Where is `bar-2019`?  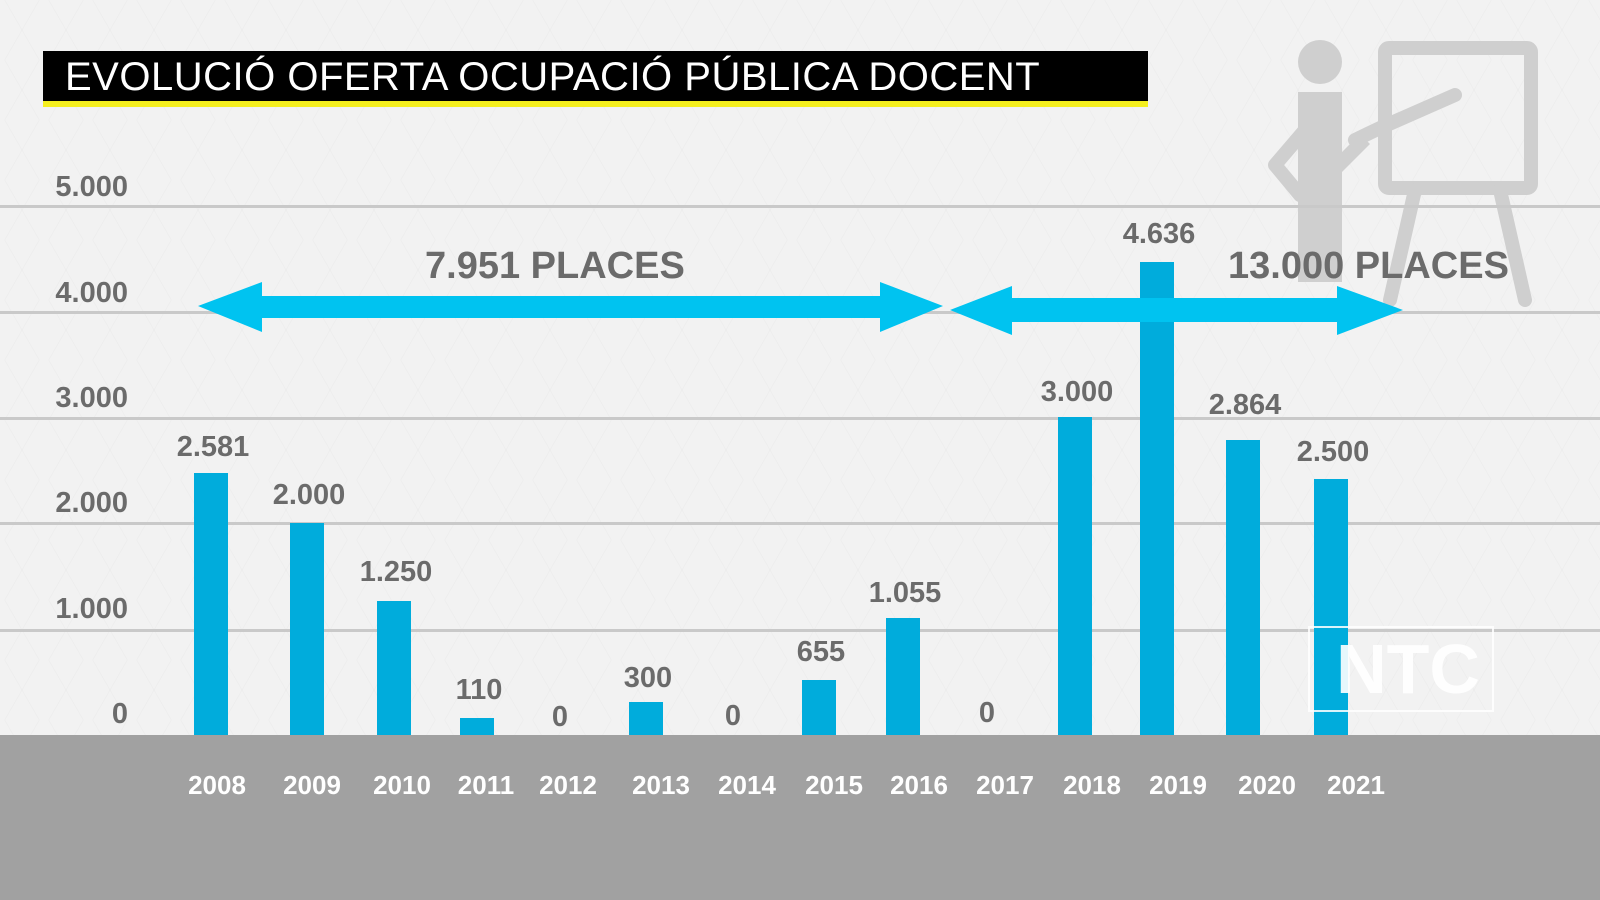 bar-2019 is located at coordinates (1157, 498).